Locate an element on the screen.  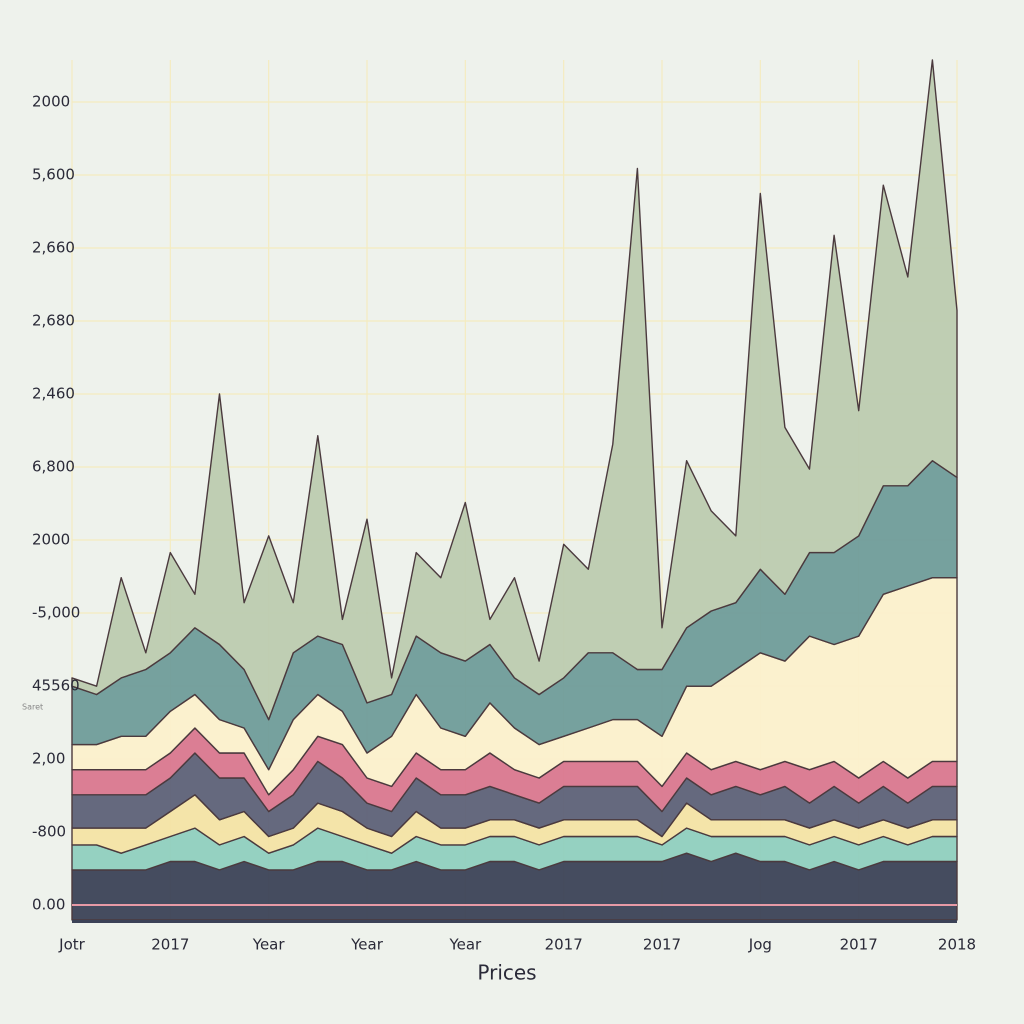
x-tick-label: 2018 is located at coordinates (957, 945).